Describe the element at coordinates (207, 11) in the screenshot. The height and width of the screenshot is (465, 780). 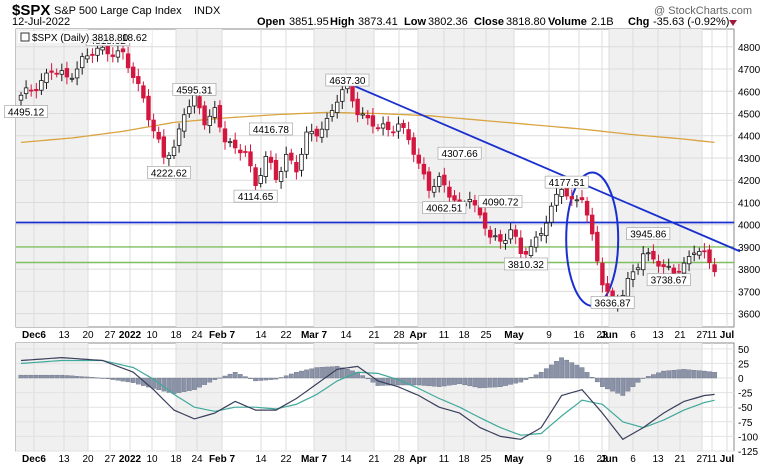
I see `exchange-code: INDX` at that location.